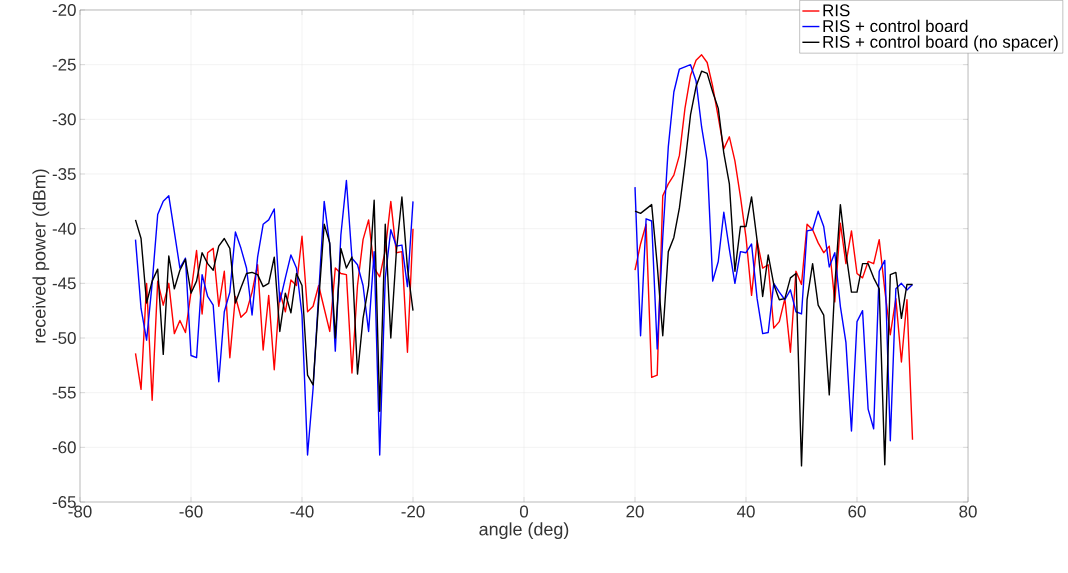 Image resolution: width=1068 pixels, height=573 pixels. I want to click on y-tick-label: -25, so click(64, 64).